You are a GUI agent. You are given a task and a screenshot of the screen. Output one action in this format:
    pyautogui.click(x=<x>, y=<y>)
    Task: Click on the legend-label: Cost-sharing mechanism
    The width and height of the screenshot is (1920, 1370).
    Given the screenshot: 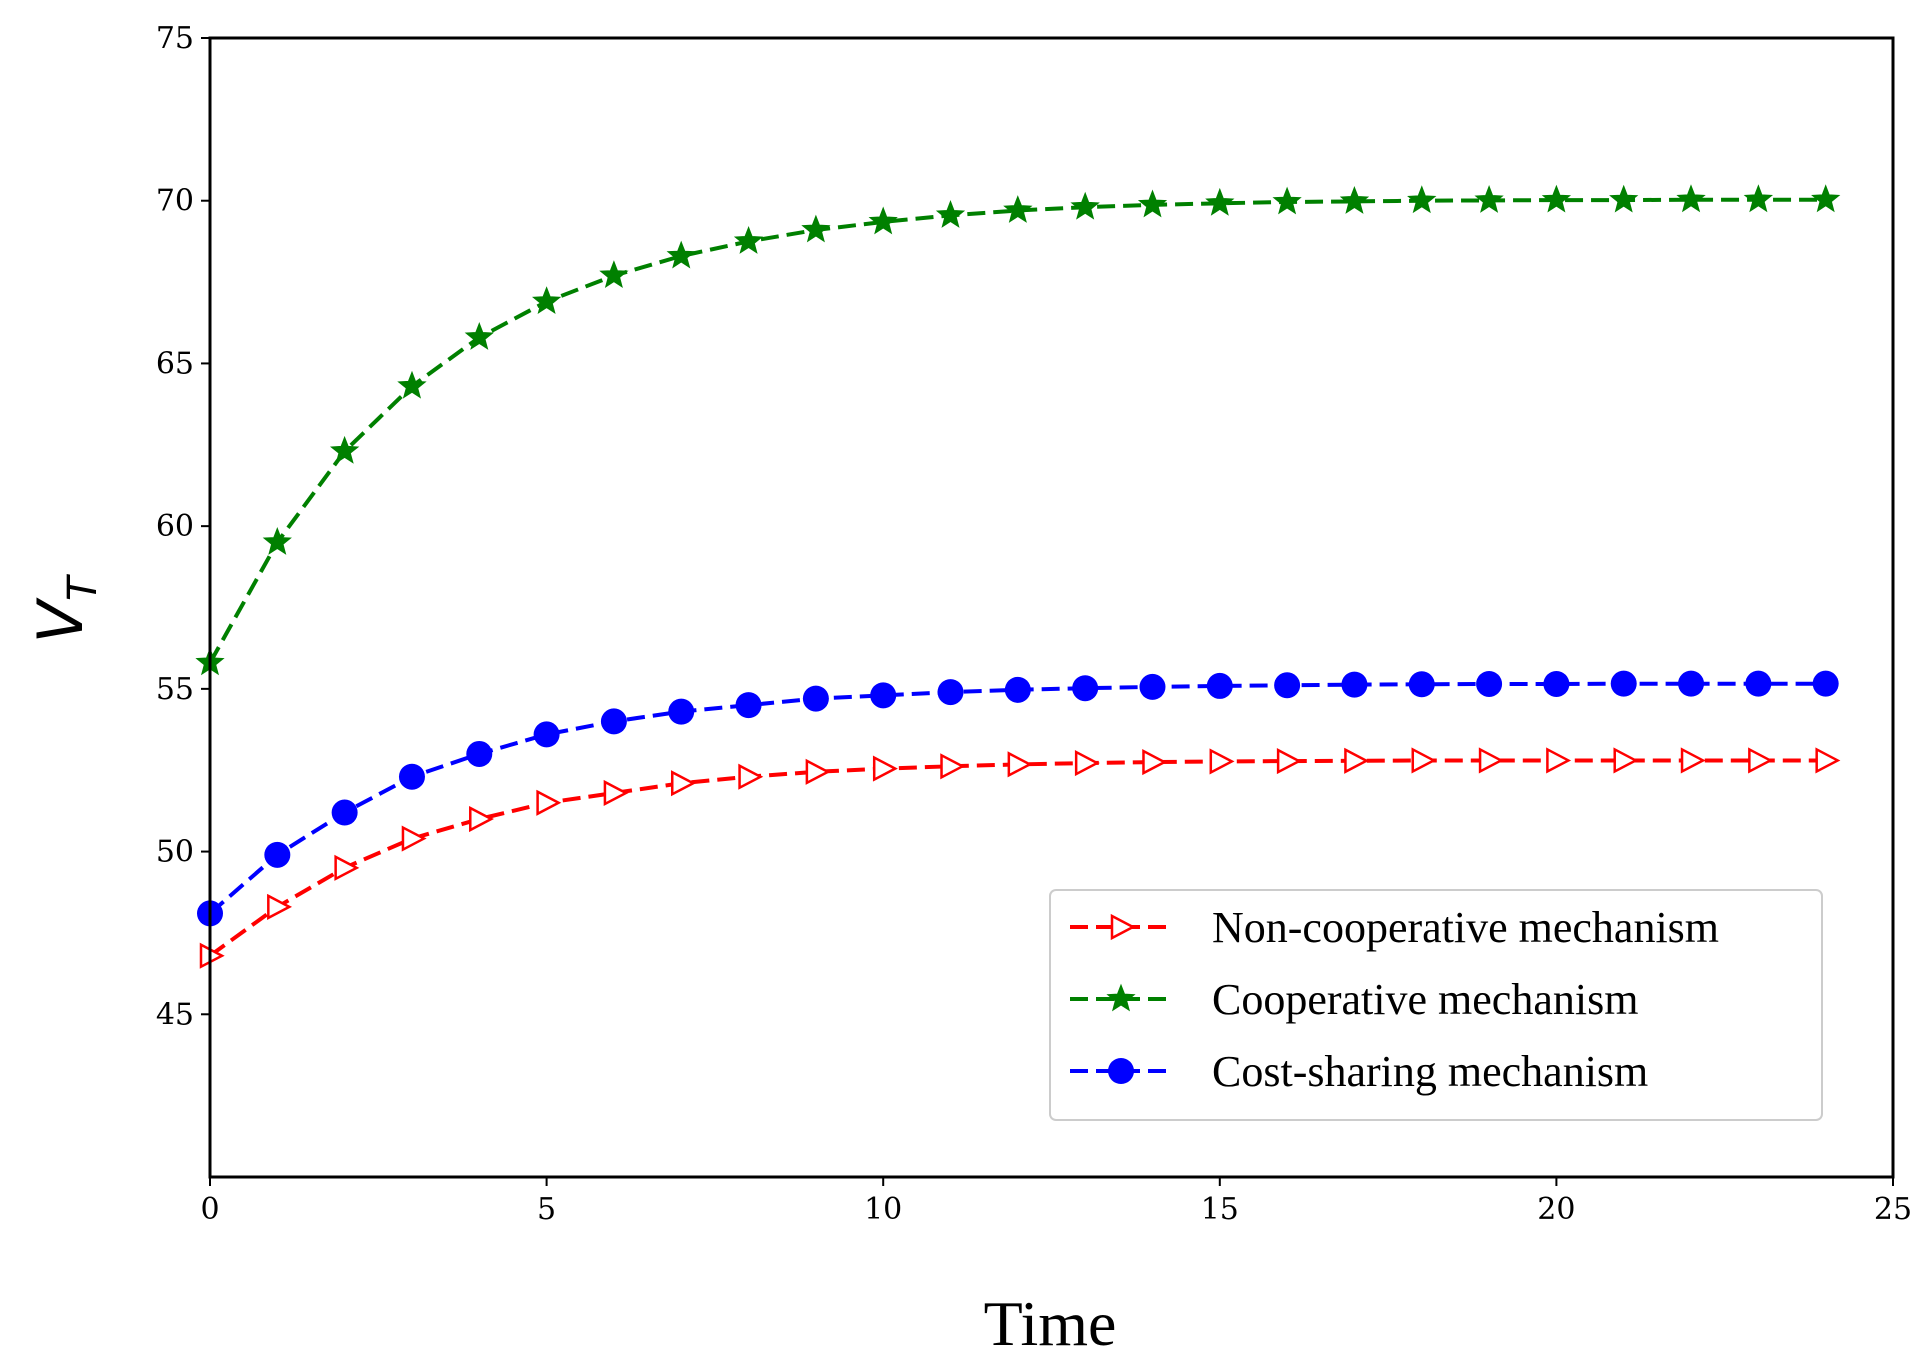 What is the action you would take?
    pyautogui.click(x=1430, y=1071)
    